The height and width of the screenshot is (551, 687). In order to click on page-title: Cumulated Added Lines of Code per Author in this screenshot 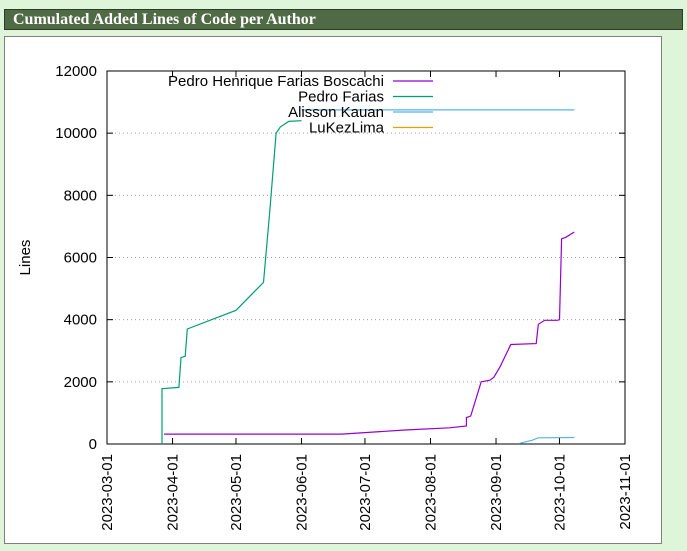, I will do `click(164, 19)`.